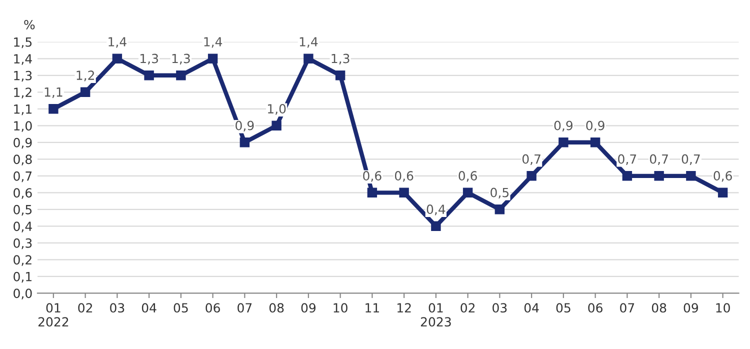 The image size is (750, 349). I want to click on x-tick-label: 11, so click(372, 307).